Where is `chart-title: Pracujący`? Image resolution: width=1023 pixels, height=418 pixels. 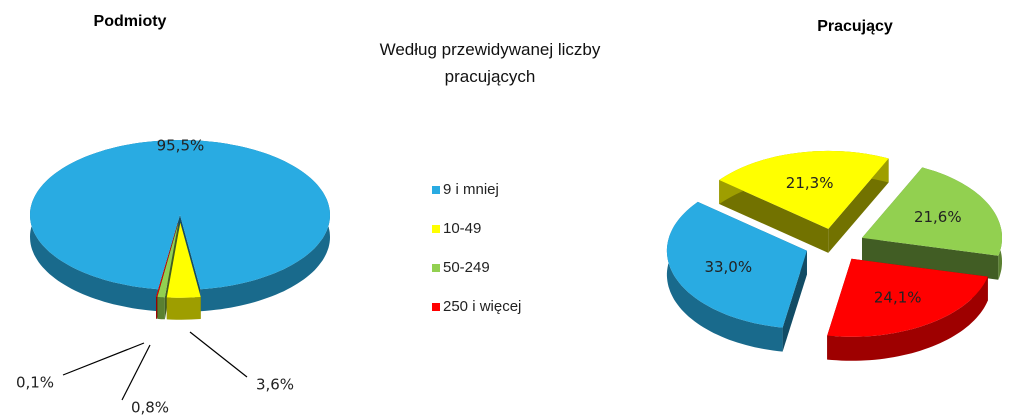 chart-title: Pracujący is located at coordinates (855, 26).